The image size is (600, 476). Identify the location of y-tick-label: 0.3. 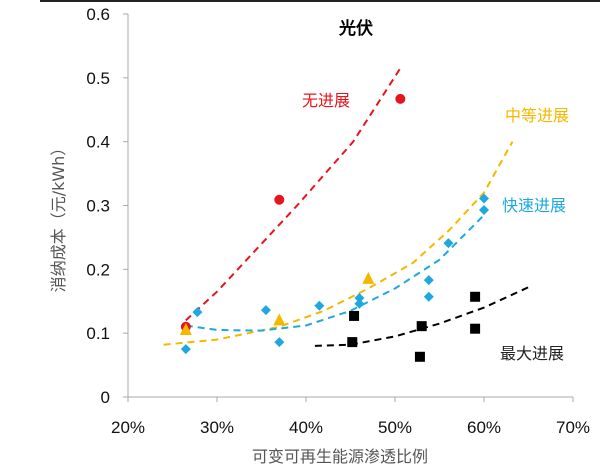
(98, 206).